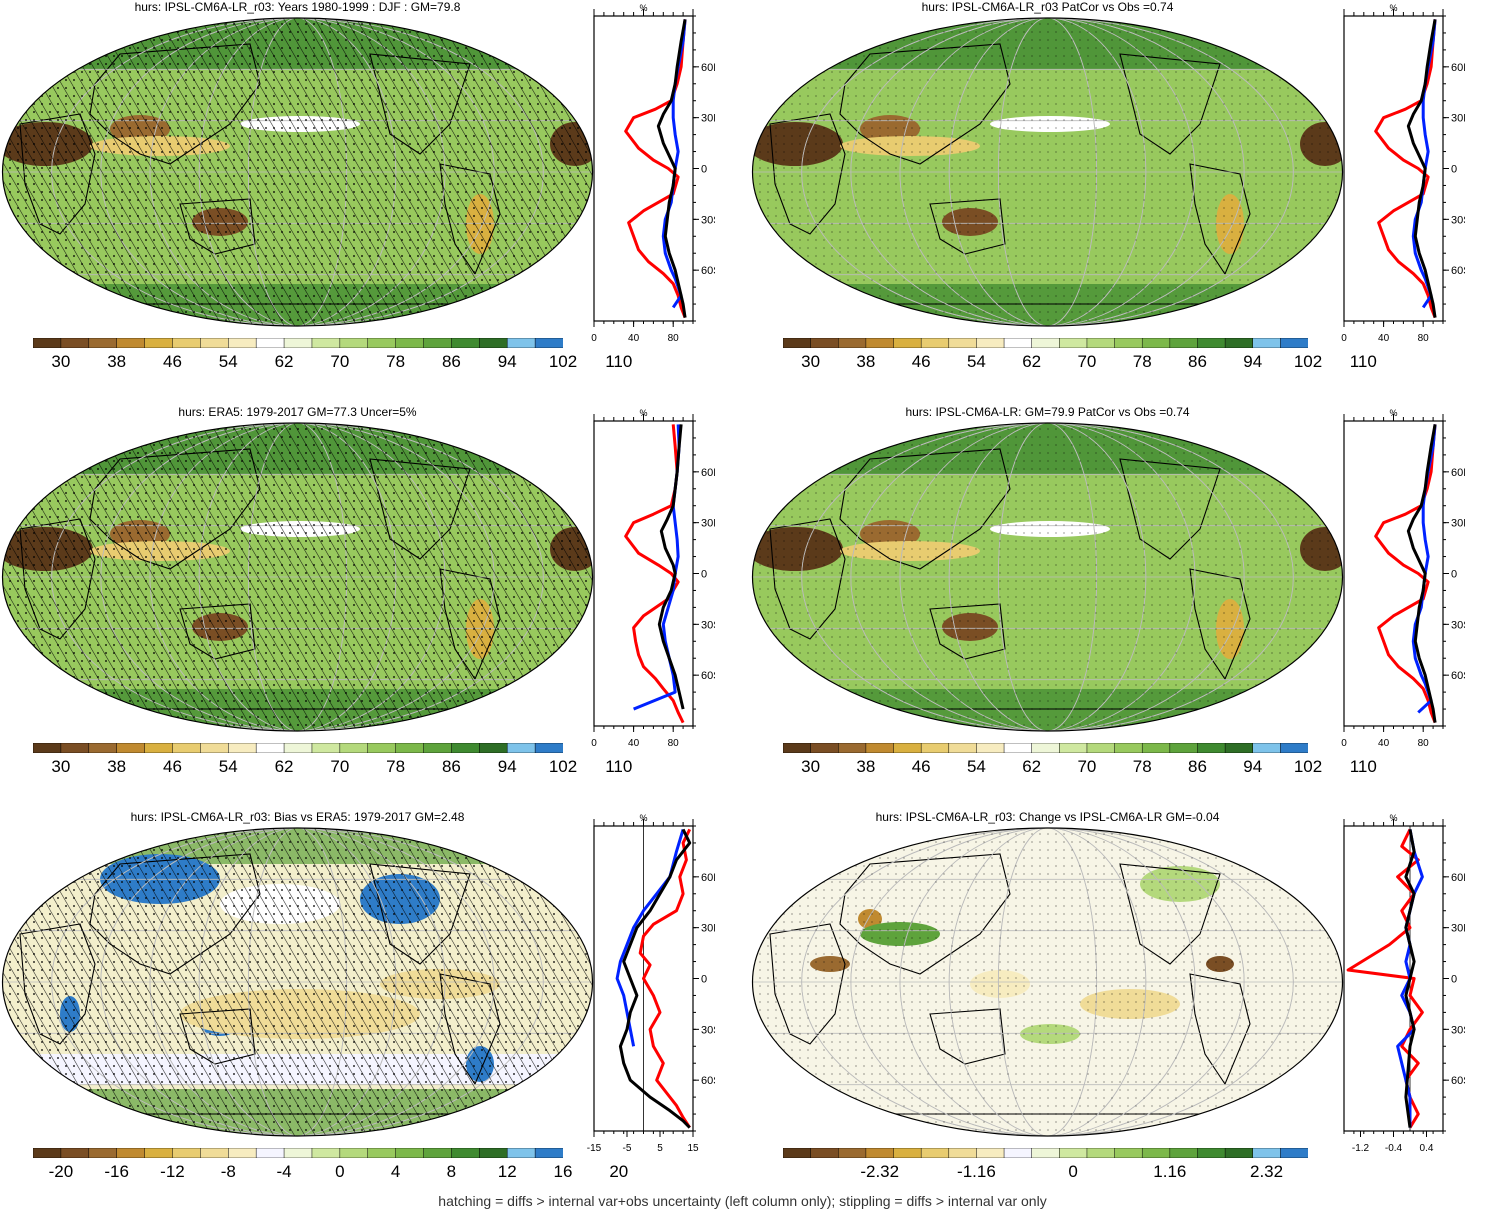 The image size is (1485, 1212). What do you see at coordinates (976, 361) in the screenshot?
I see `colorbar-tick-label: 54` at bounding box center [976, 361].